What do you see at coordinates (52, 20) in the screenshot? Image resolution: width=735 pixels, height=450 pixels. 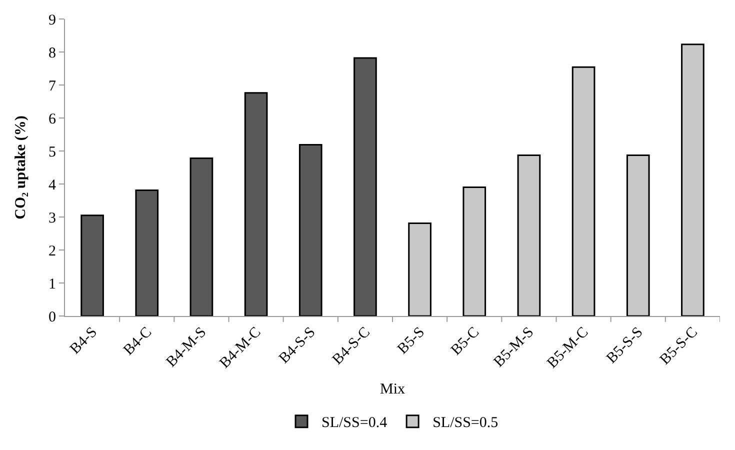 I see `y-tick-label: 9` at bounding box center [52, 20].